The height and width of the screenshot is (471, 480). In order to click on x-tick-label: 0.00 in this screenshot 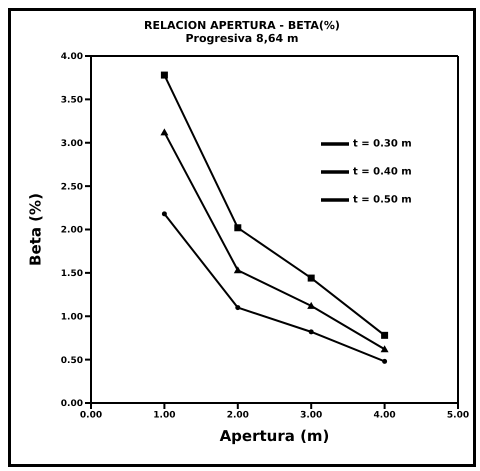, I will do `click(91, 415)`.